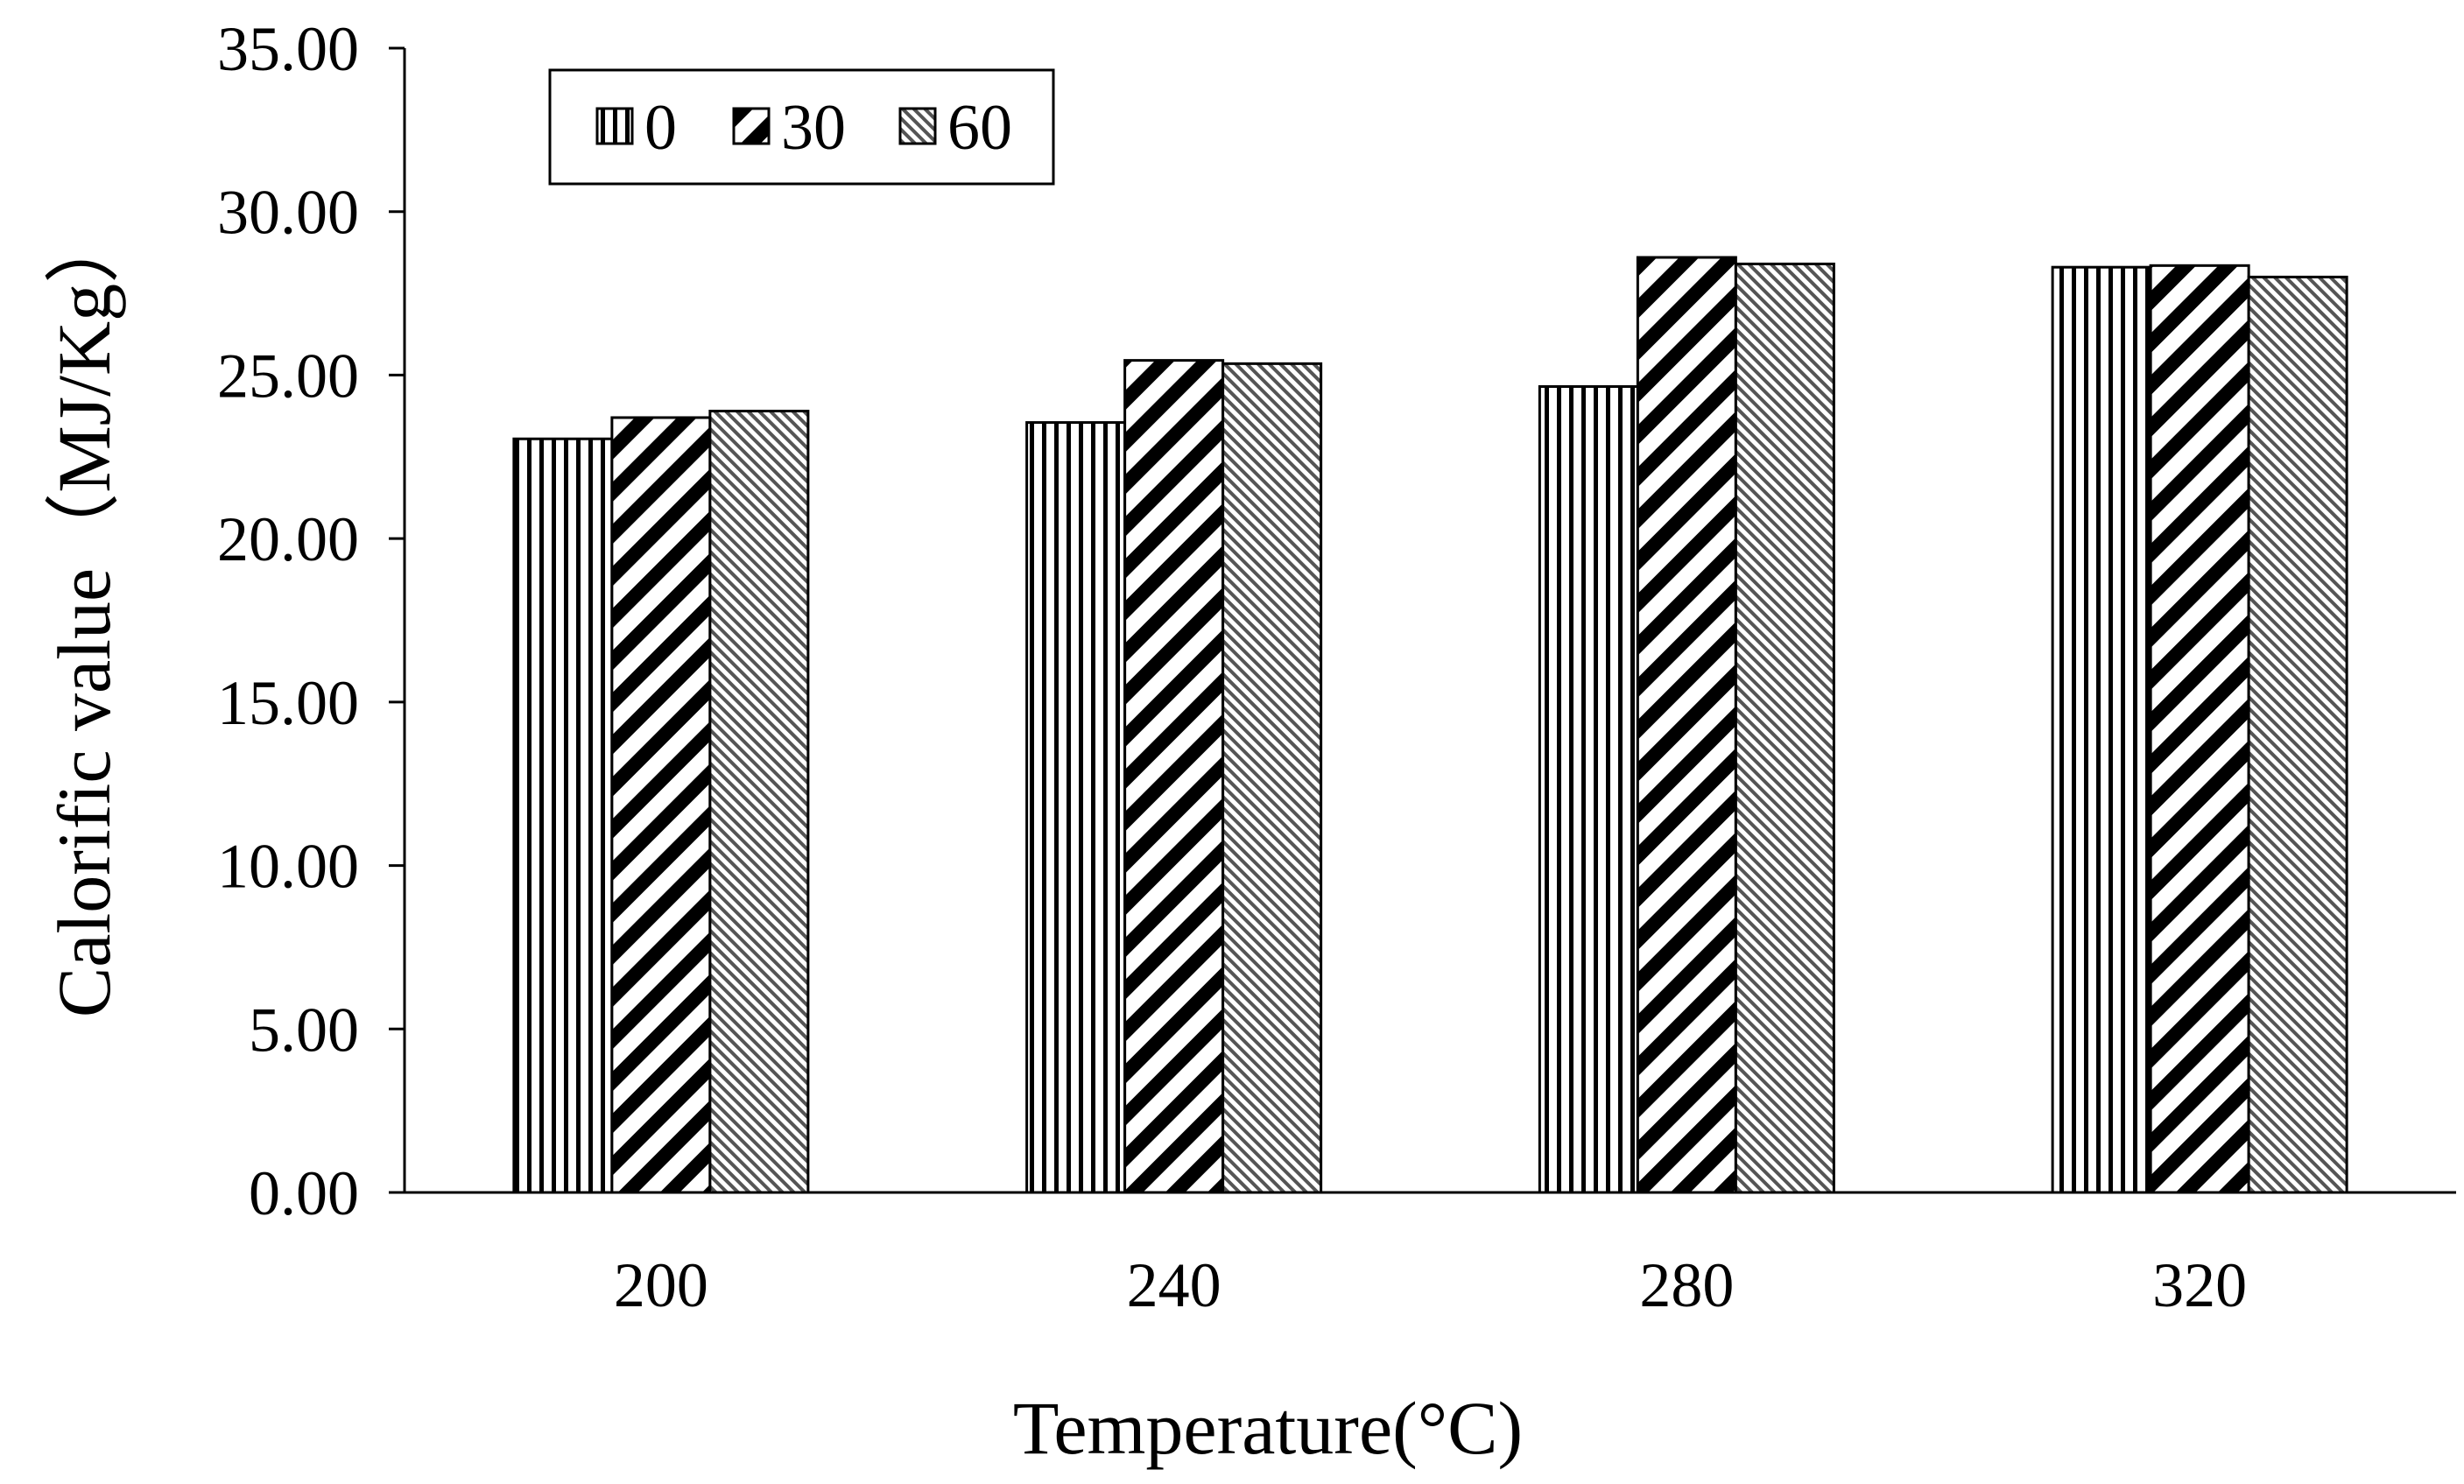  I want to click on legend: 0 30 60, so click(801, 127).